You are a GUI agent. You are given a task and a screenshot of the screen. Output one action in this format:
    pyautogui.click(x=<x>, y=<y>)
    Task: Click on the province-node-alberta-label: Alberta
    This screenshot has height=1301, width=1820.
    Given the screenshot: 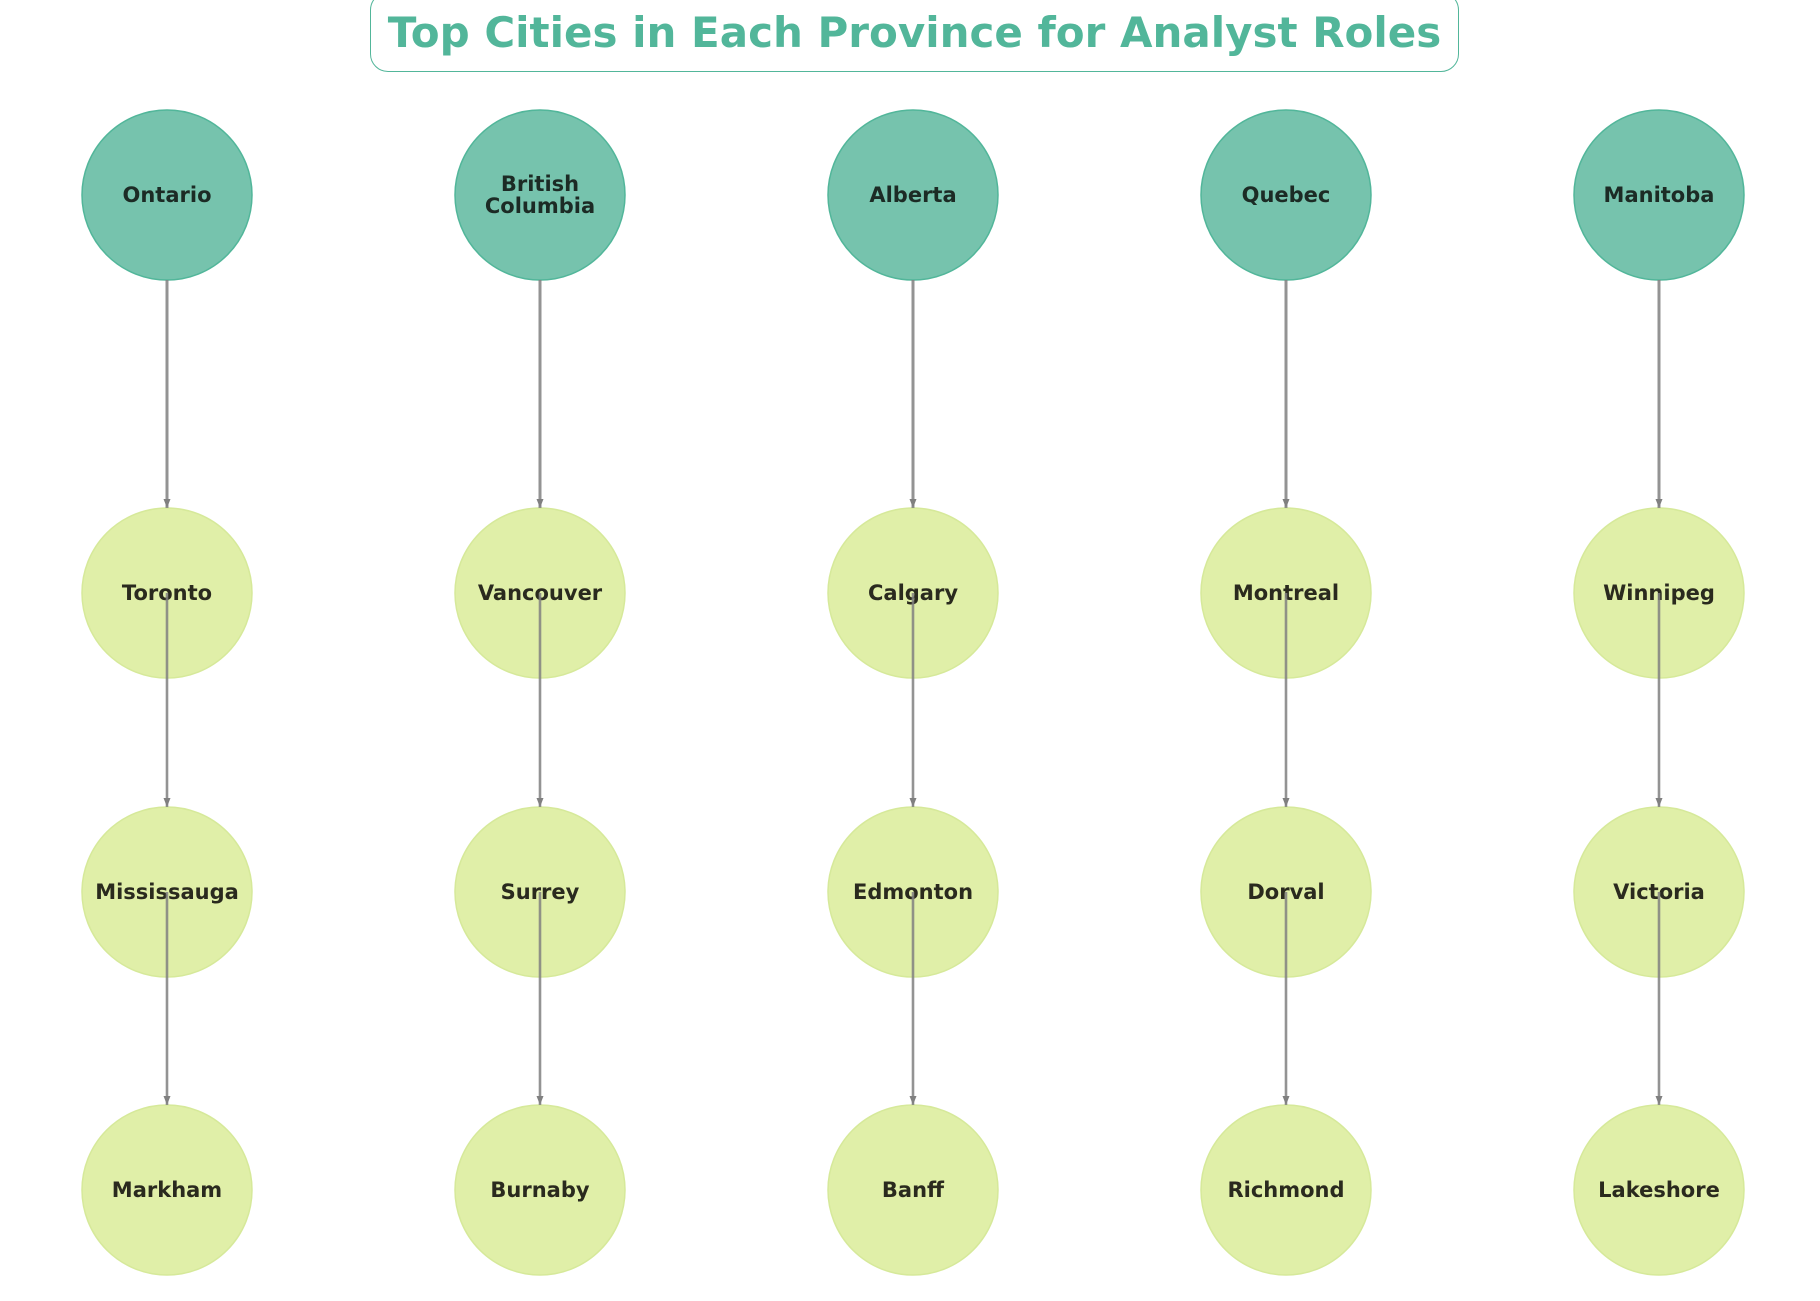 What is the action you would take?
    pyautogui.click(x=912, y=195)
    